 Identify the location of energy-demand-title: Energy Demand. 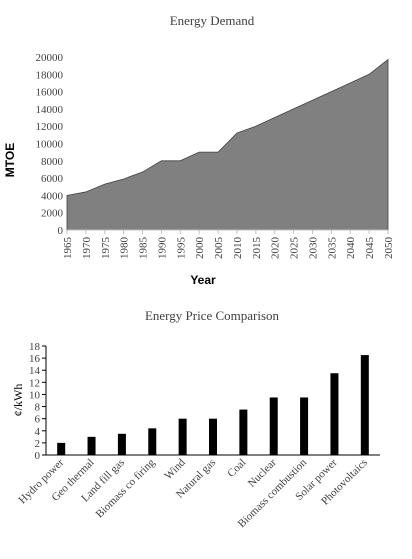
(212, 20).